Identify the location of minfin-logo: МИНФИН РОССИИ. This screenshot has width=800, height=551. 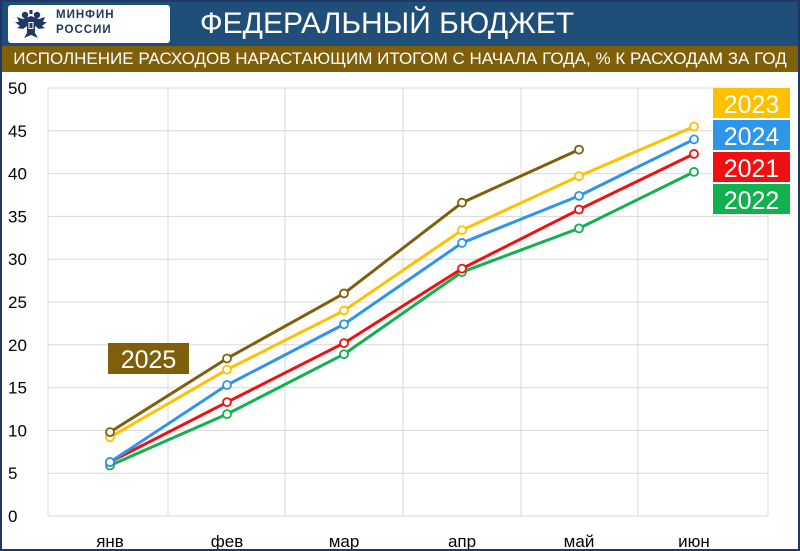
(89, 24).